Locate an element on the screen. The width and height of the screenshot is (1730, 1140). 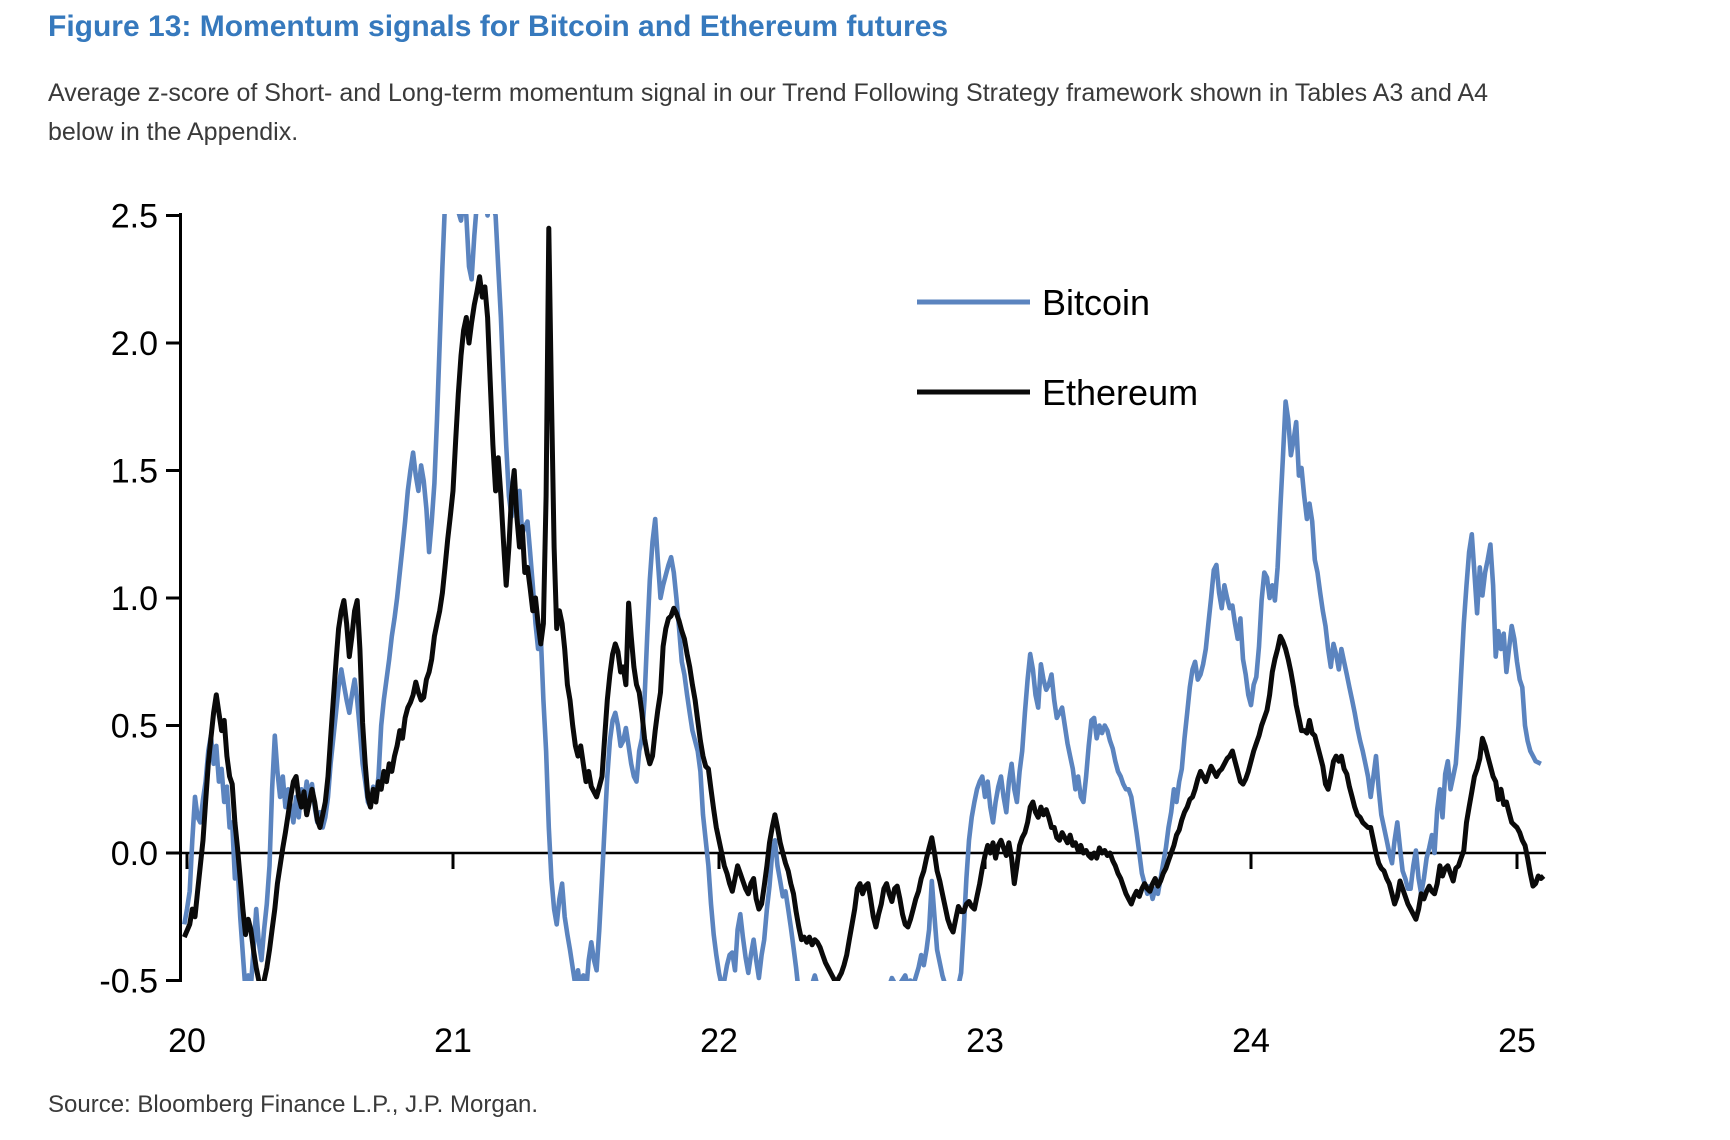
legend-item-ethereum: Ethereum is located at coordinates (1057, 392).